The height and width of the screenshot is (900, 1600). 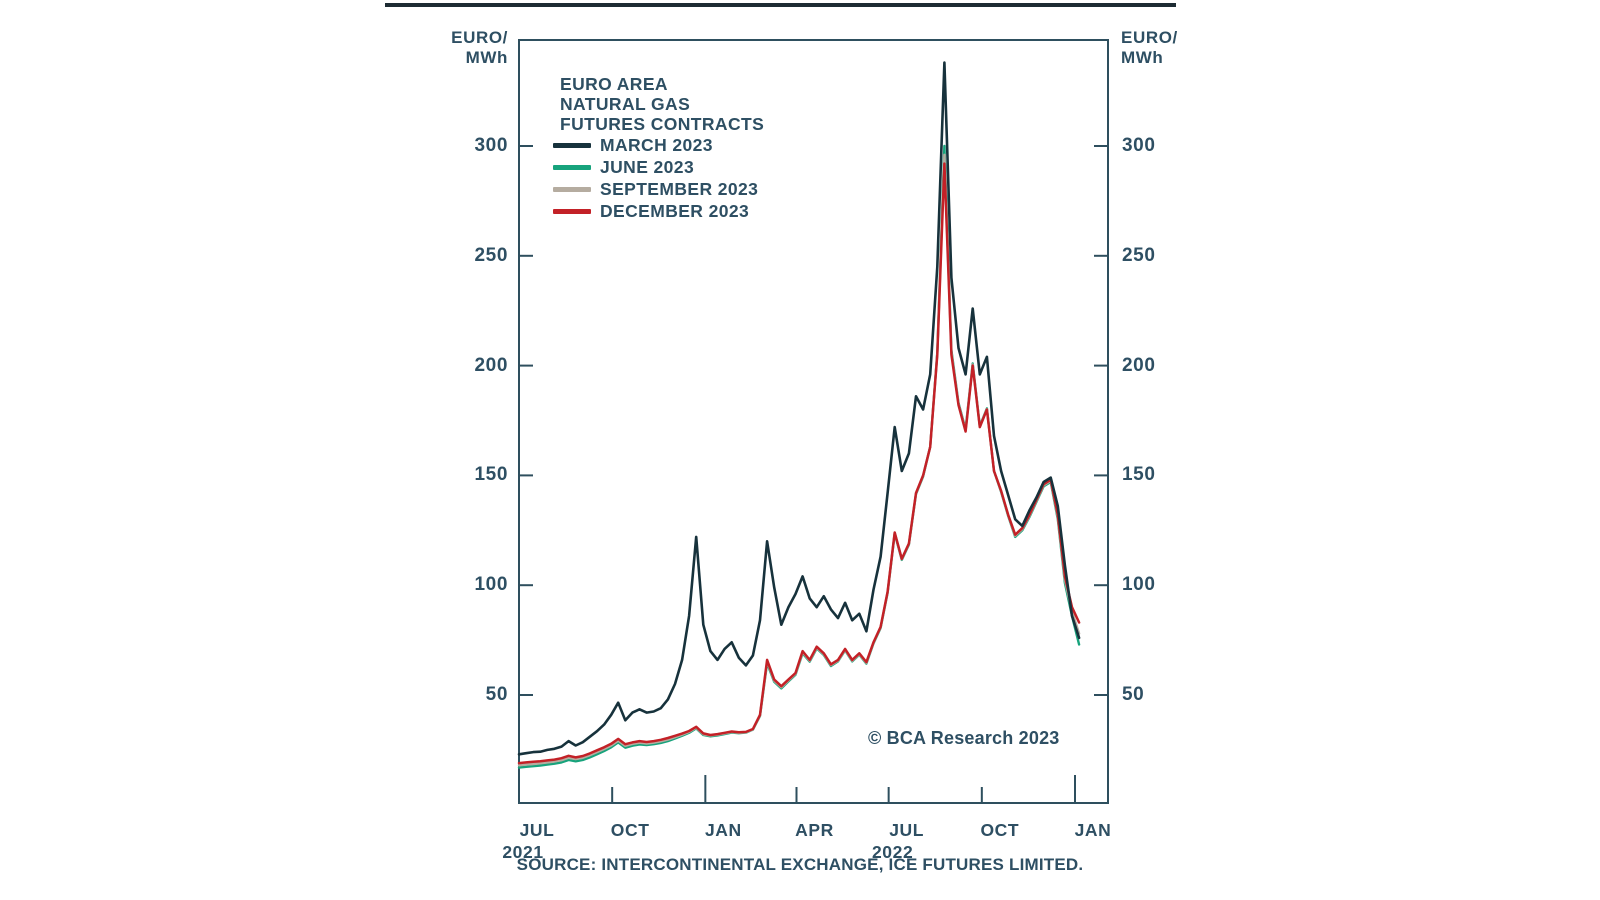 What do you see at coordinates (1149, 37) in the screenshot?
I see `y-axis-unit-right-line1: EURO/` at bounding box center [1149, 37].